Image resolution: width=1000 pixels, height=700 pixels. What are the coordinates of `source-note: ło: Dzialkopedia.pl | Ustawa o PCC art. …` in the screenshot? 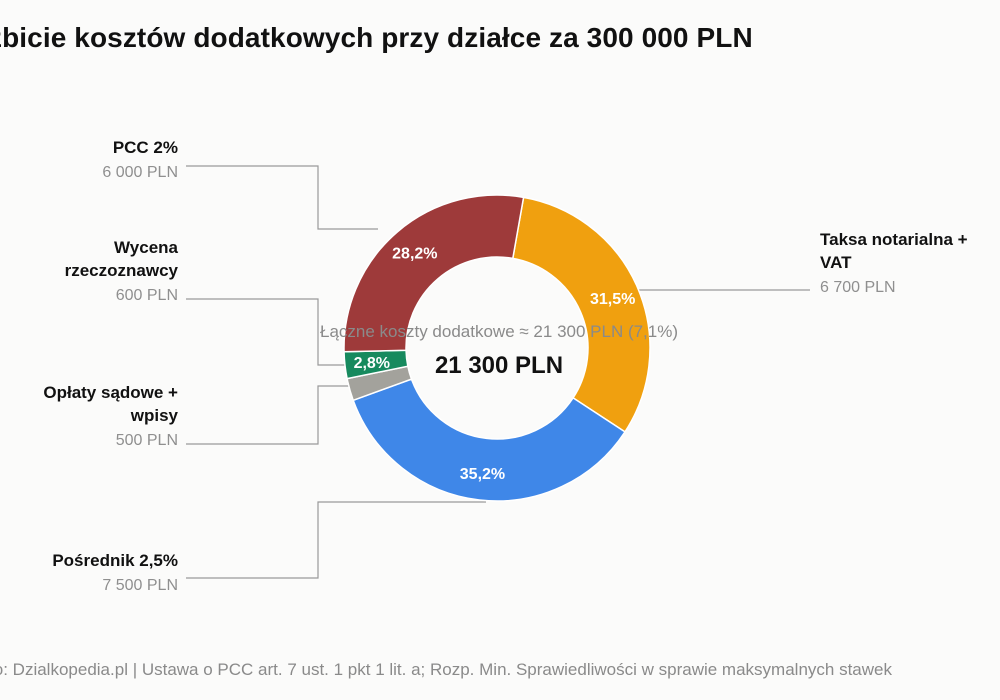 It's located at (446, 669).